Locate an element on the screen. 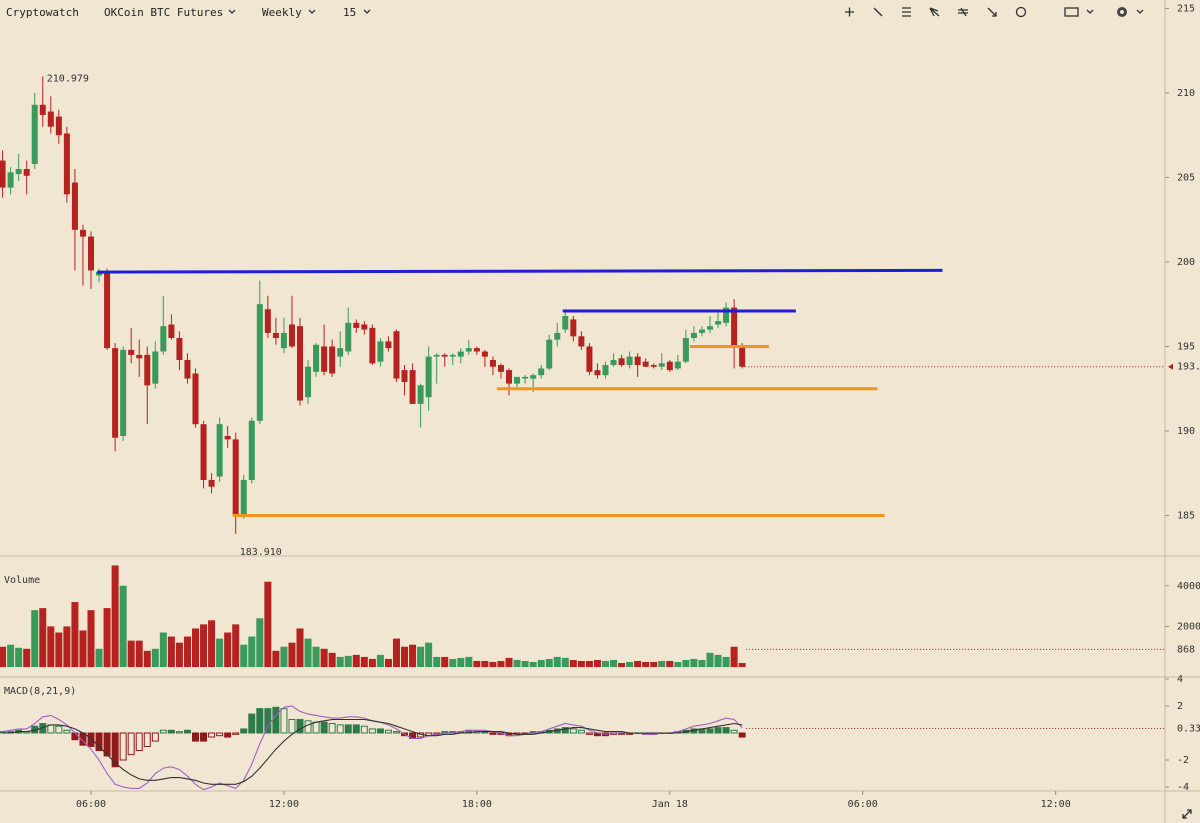 This screenshot has height=823, width=1200. settings-hole is located at coordinates (1122, 12).